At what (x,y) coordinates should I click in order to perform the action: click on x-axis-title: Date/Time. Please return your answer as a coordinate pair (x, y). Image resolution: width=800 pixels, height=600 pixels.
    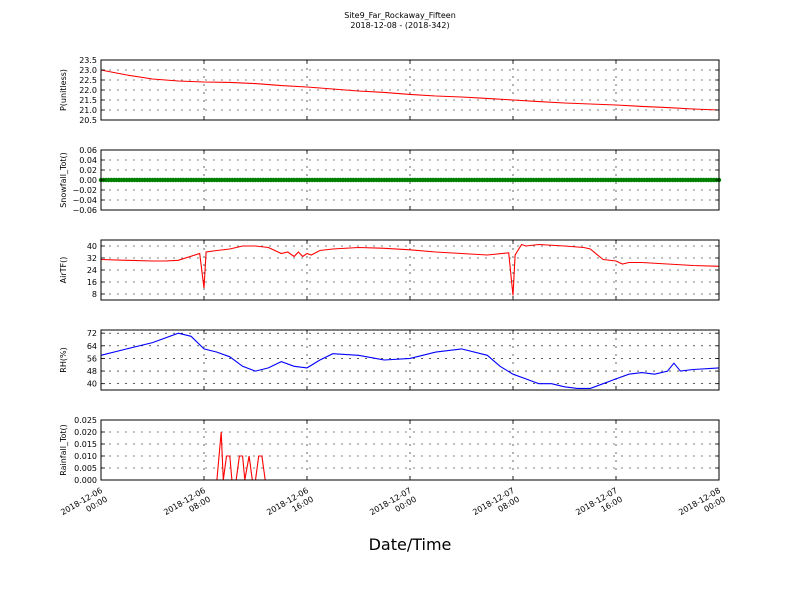
    Looking at the image, I should click on (410, 544).